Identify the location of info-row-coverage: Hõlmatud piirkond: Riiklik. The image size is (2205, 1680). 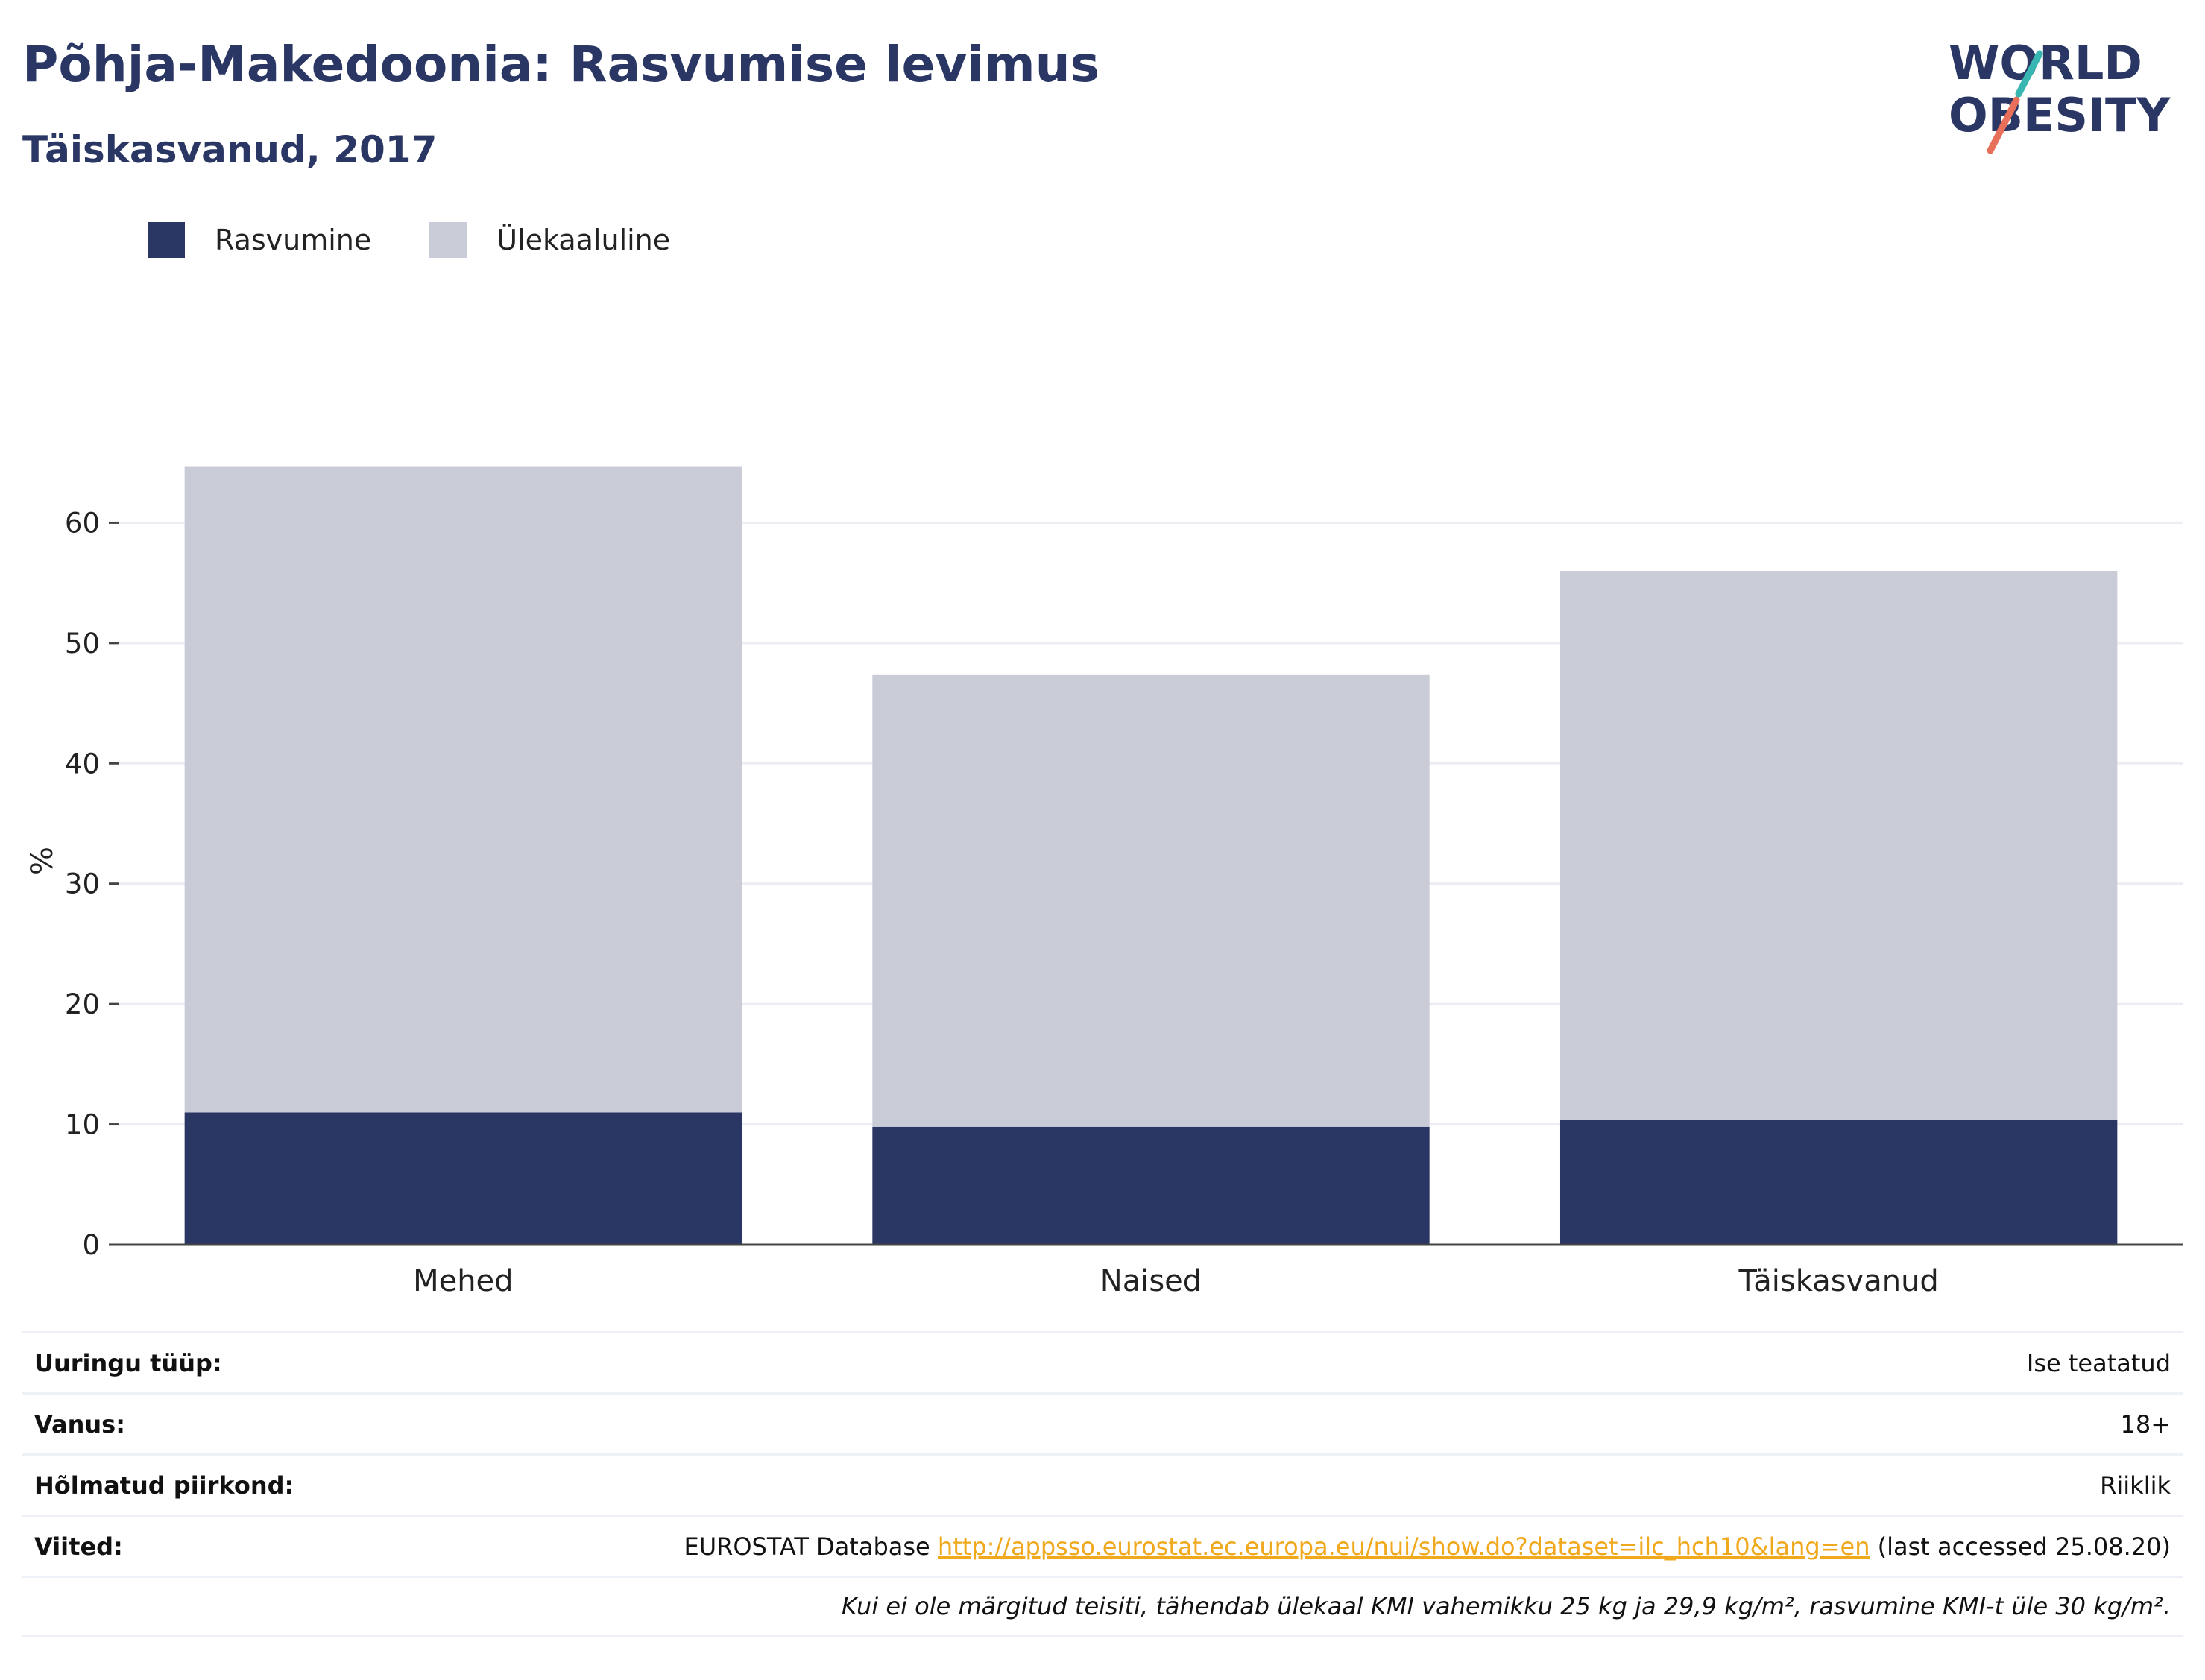
(1102, 1484).